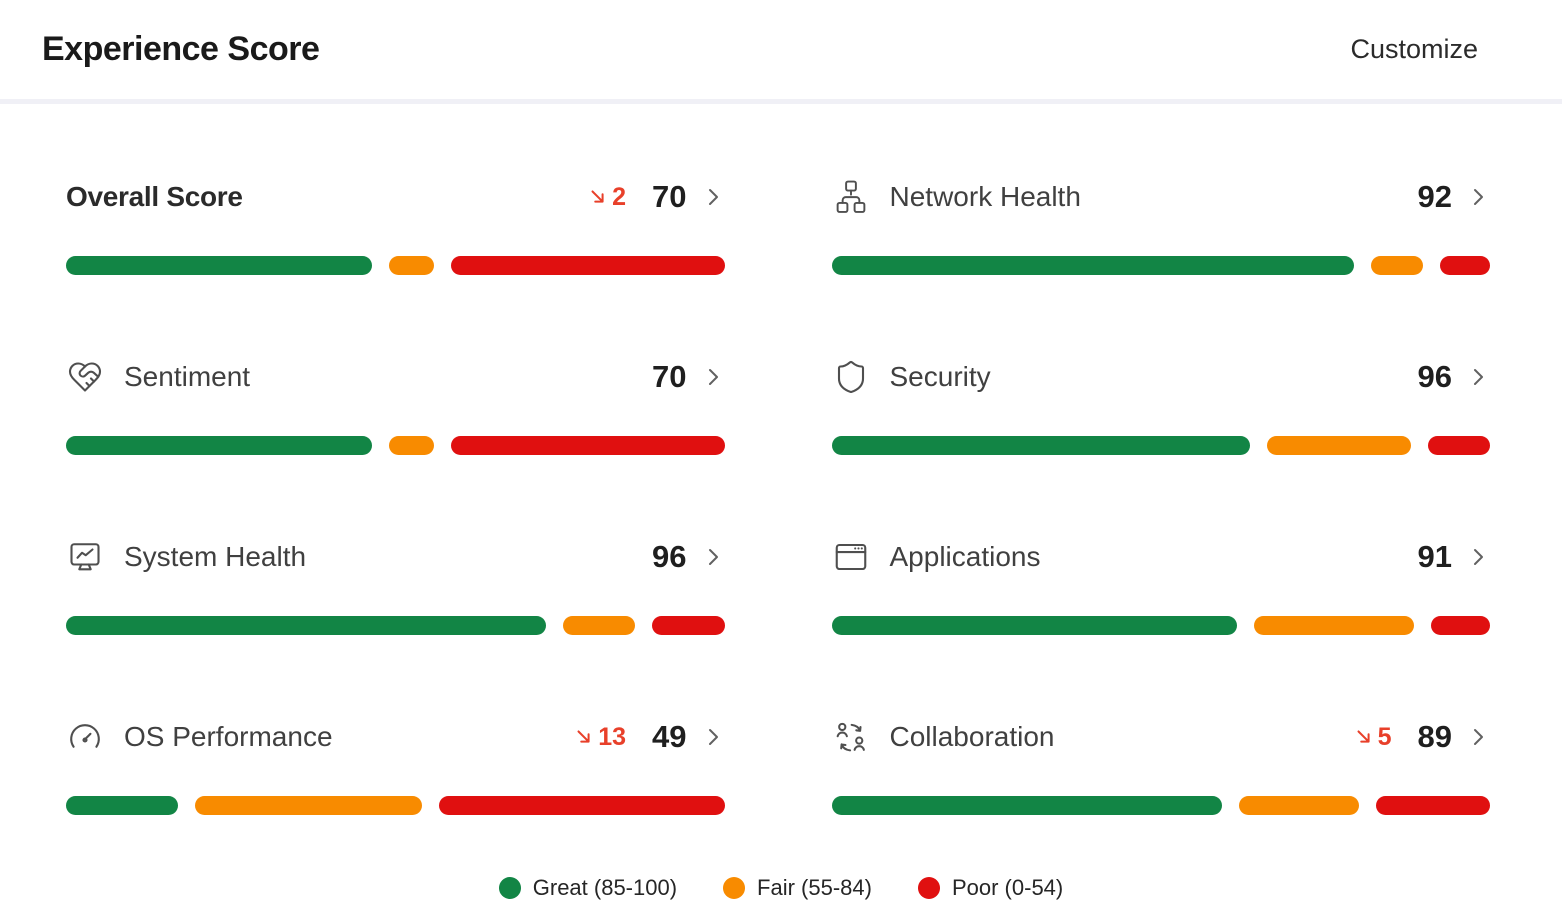  Describe the element at coordinates (669, 736) in the screenshot. I see `metric-score: 49` at that location.